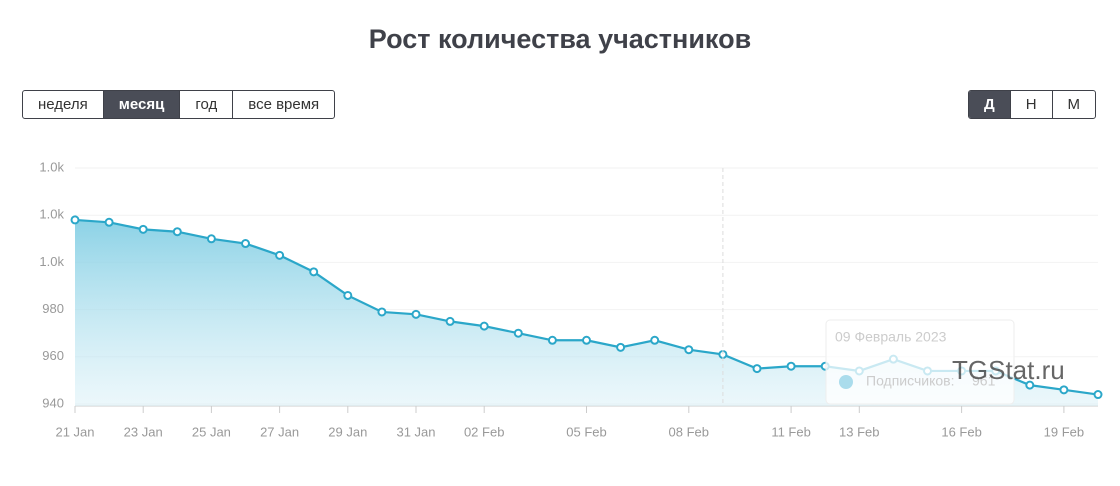 The height and width of the screenshot is (486, 1120). I want to click on x-tick-label: 16 Feb, so click(961, 431).